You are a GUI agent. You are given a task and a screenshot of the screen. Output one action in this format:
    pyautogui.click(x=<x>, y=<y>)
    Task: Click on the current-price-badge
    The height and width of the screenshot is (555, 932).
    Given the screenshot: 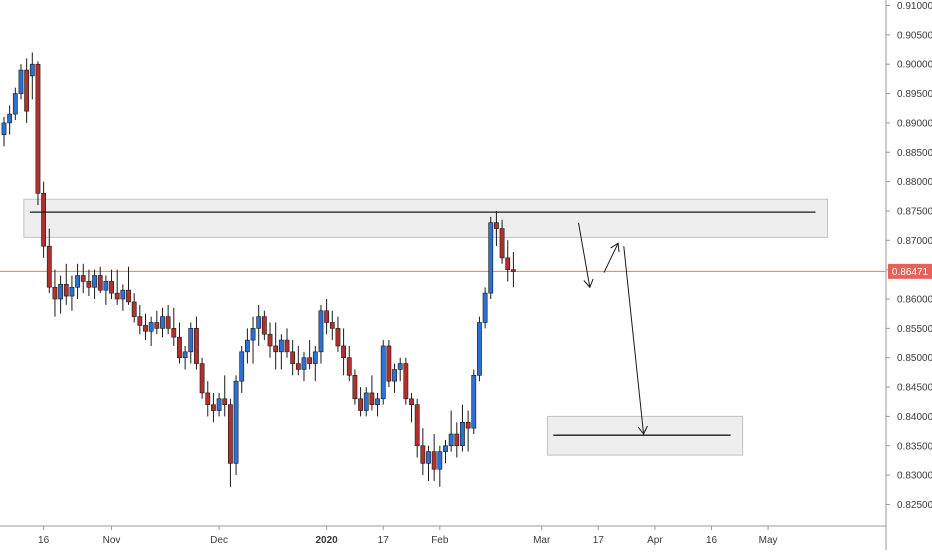 What is the action you would take?
    pyautogui.click(x=910, y=271)
    